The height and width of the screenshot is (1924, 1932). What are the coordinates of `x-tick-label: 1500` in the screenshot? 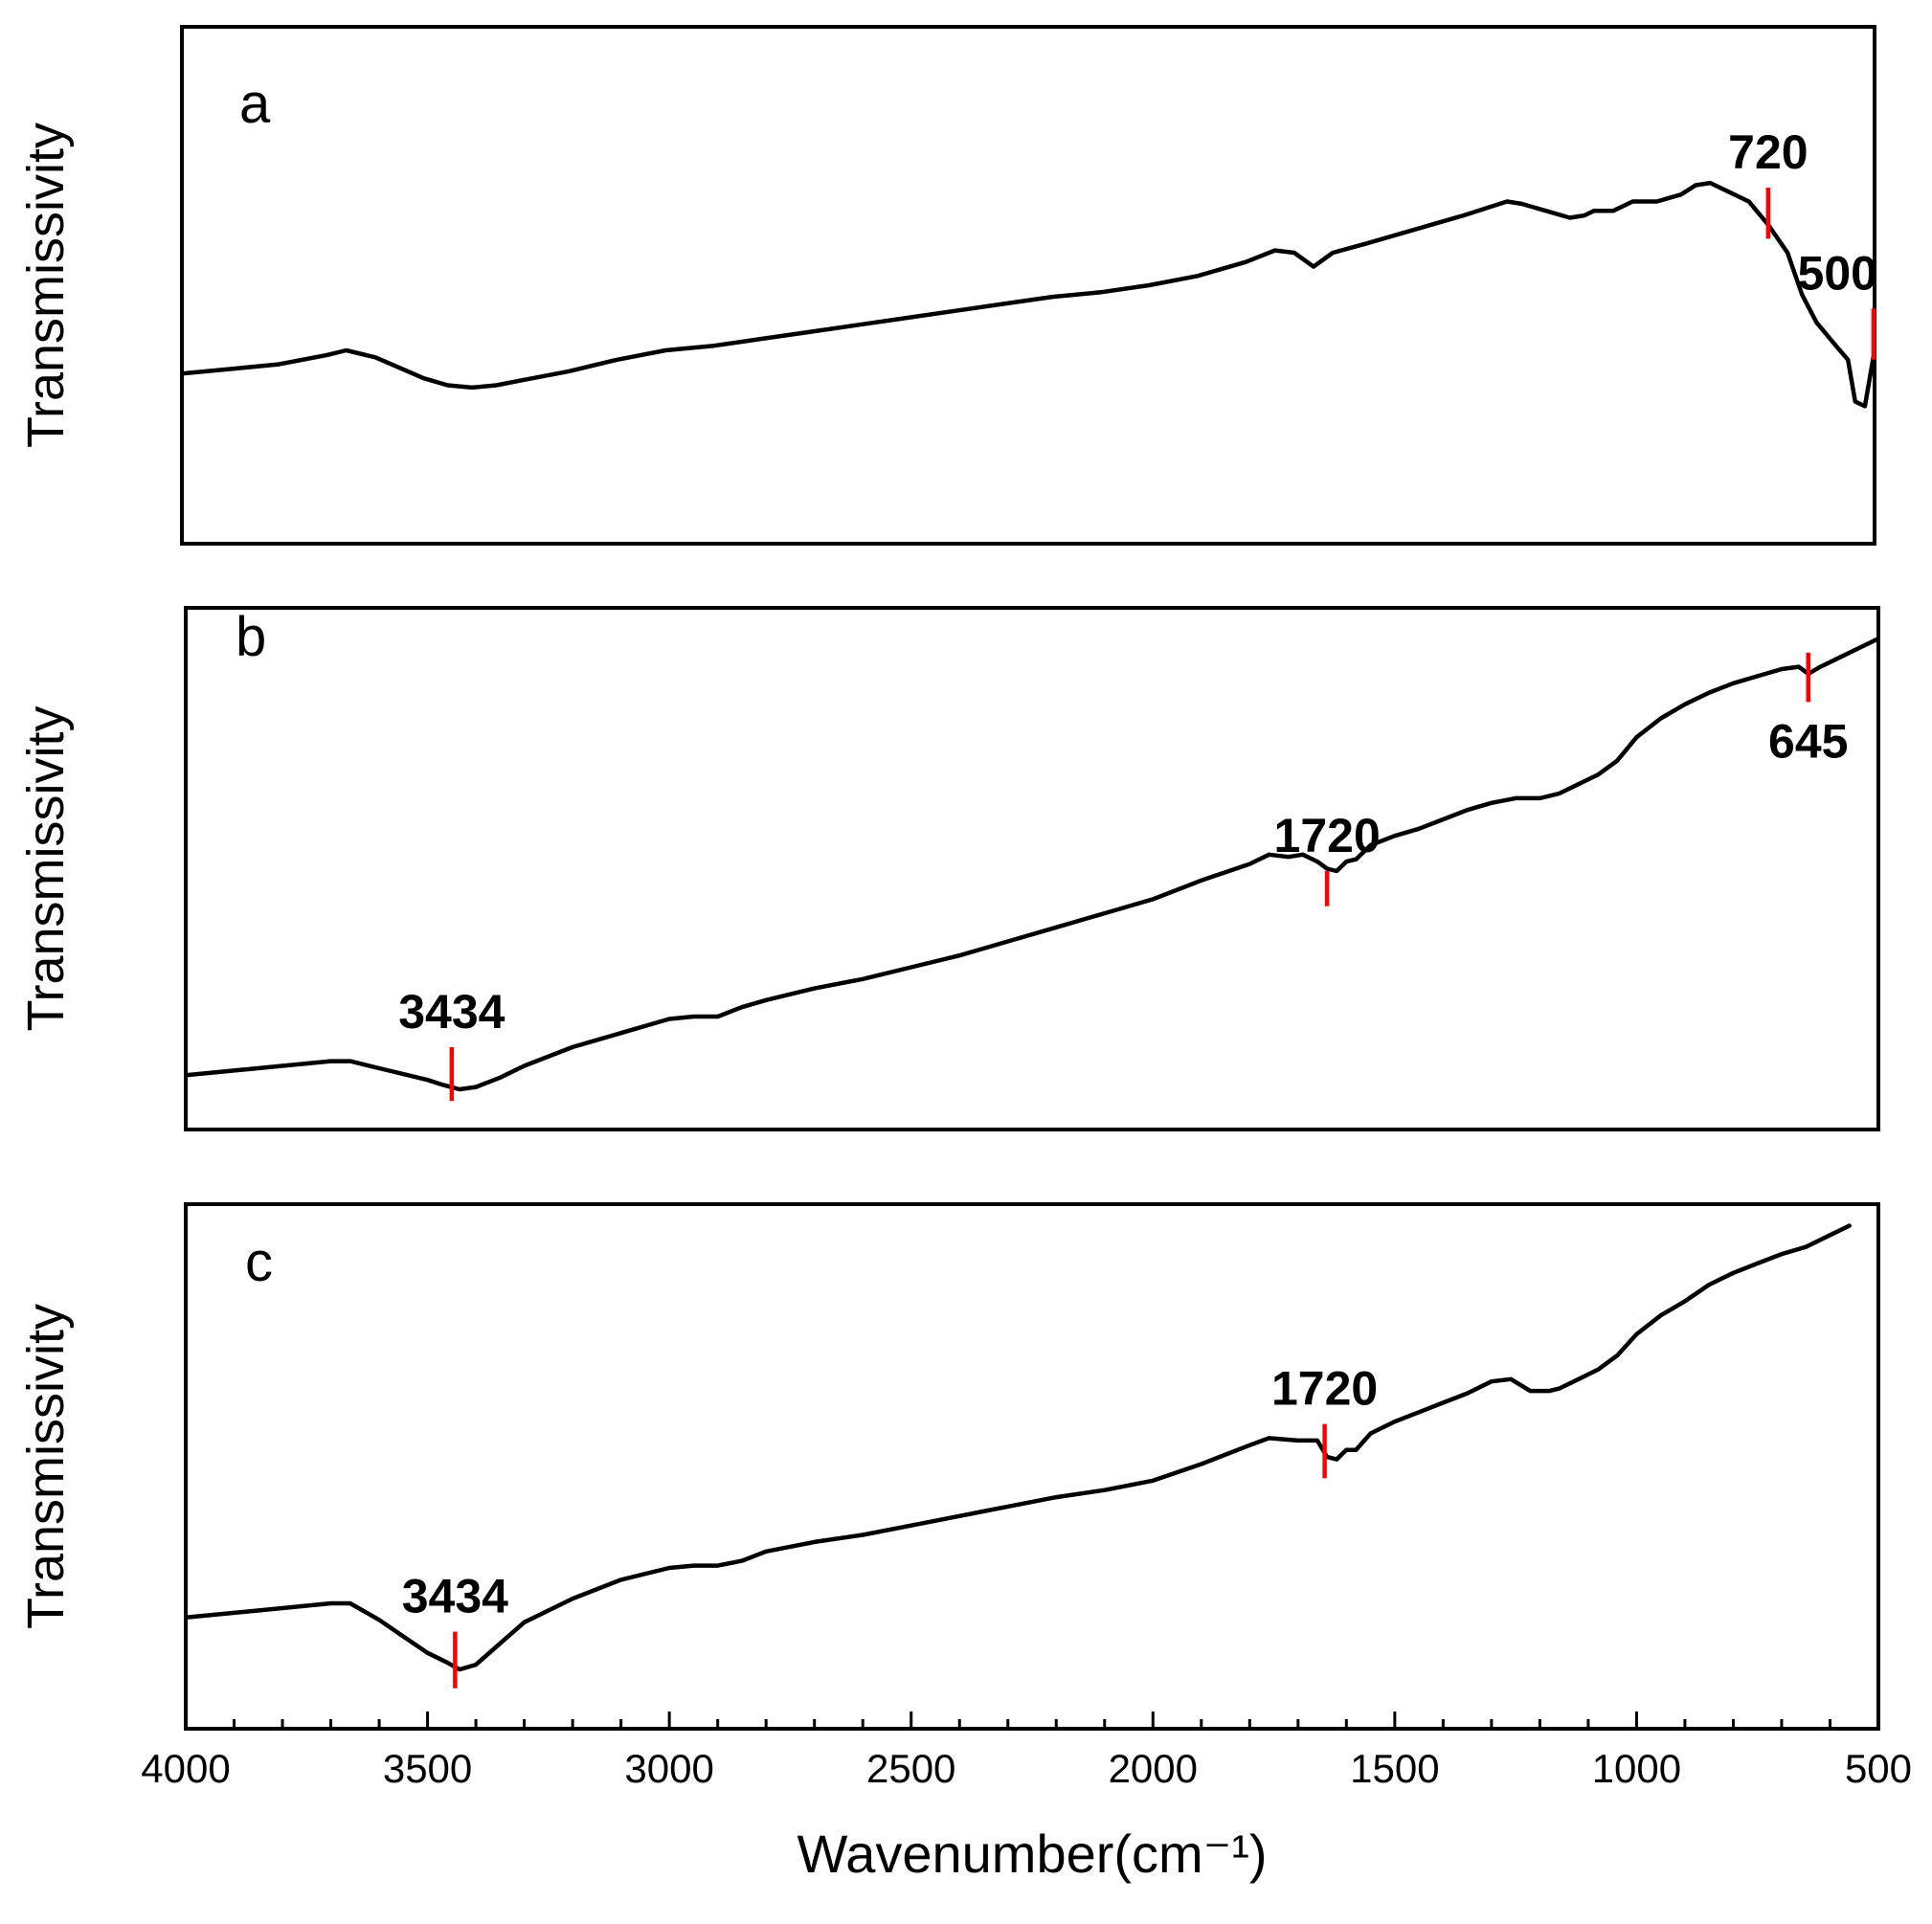 It's located at (1394, 1768).